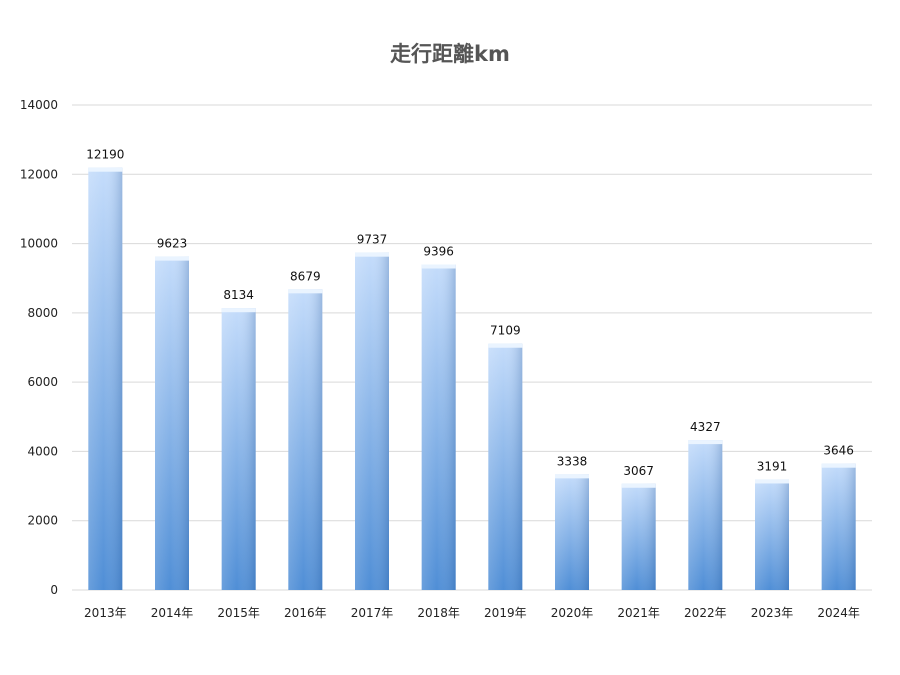  I want to click on y-tick-label: 12000, so click(39, 174).